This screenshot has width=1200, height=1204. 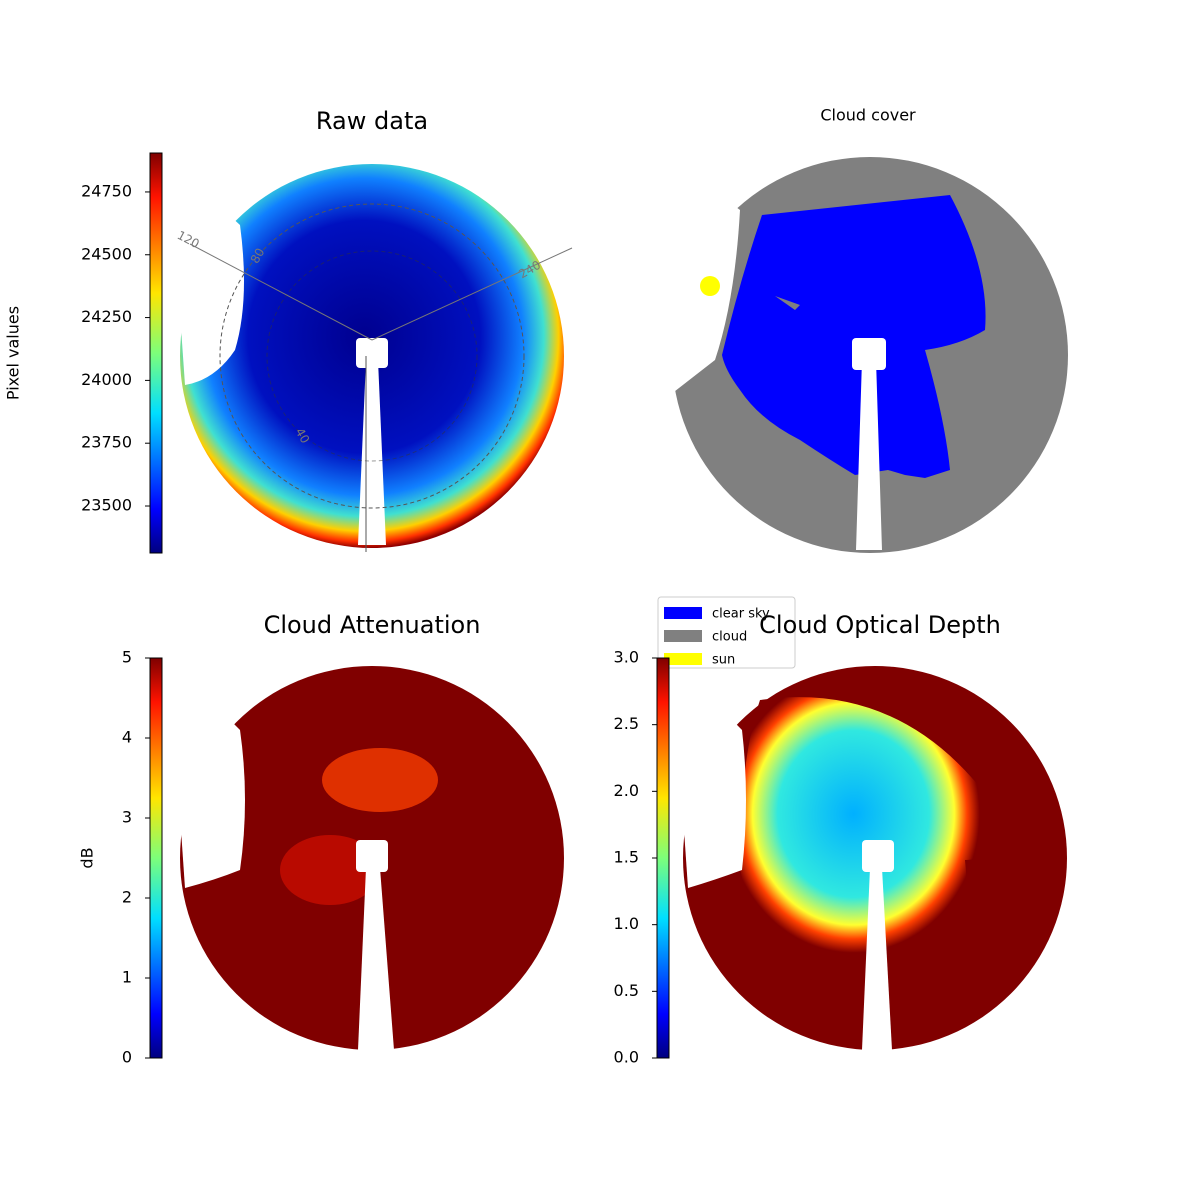 What do you see at coordinates (870, 858) in the screenshot?
I see `optical-depth-image` at bounding box center [870, 858].